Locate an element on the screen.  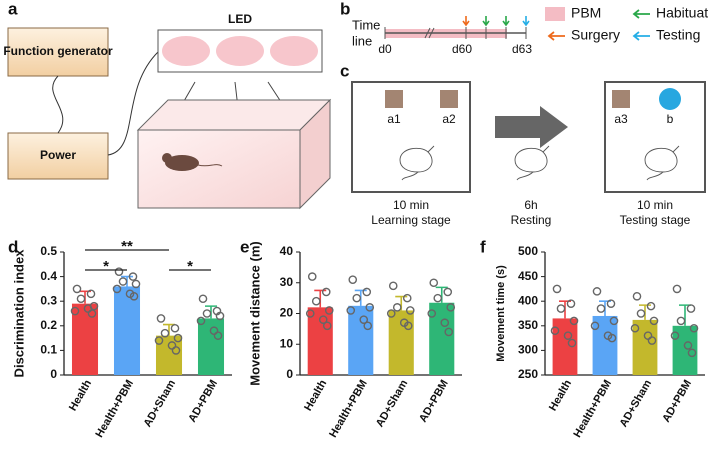
legend-swatch is located at coordinates (555, 14).